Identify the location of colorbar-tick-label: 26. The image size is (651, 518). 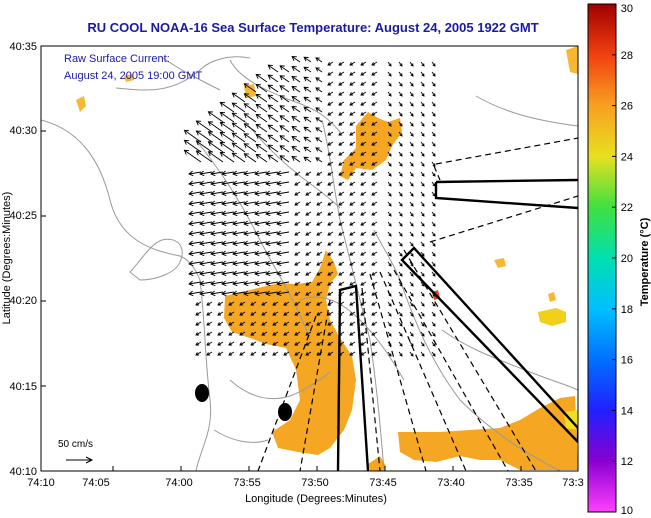
(627, 107).